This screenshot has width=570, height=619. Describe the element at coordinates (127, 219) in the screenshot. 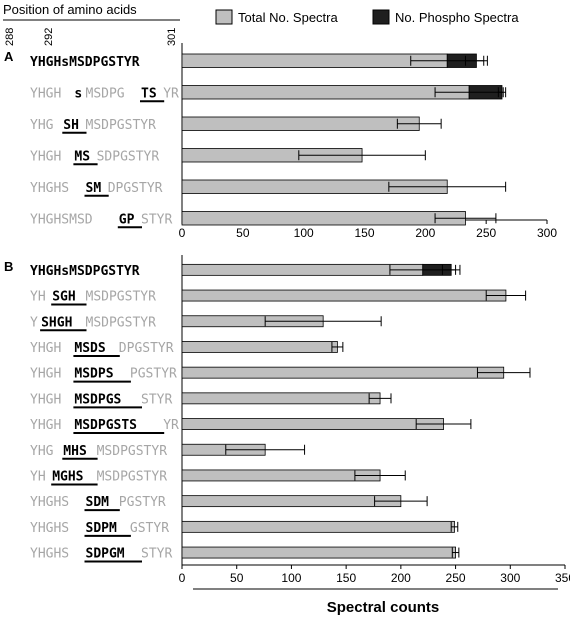

I see `panel-a-mutated-residues: GP` at that location.